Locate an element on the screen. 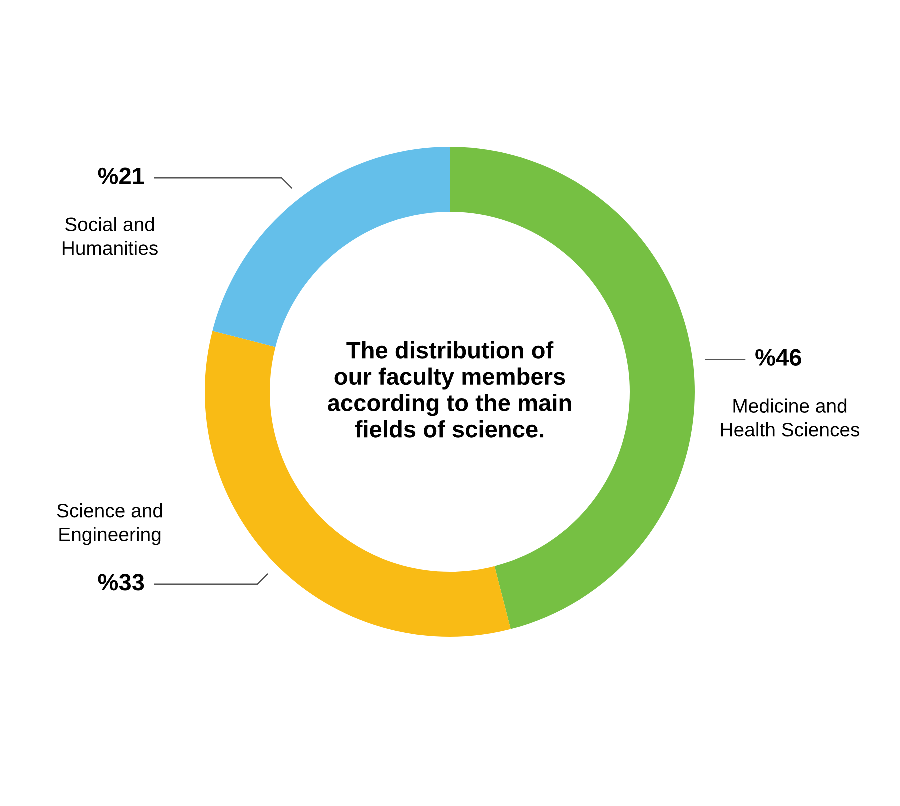 Image resolution: width=900 pixels, height=806 pixels. data-label: %46 is located at coordinates (779, 357).